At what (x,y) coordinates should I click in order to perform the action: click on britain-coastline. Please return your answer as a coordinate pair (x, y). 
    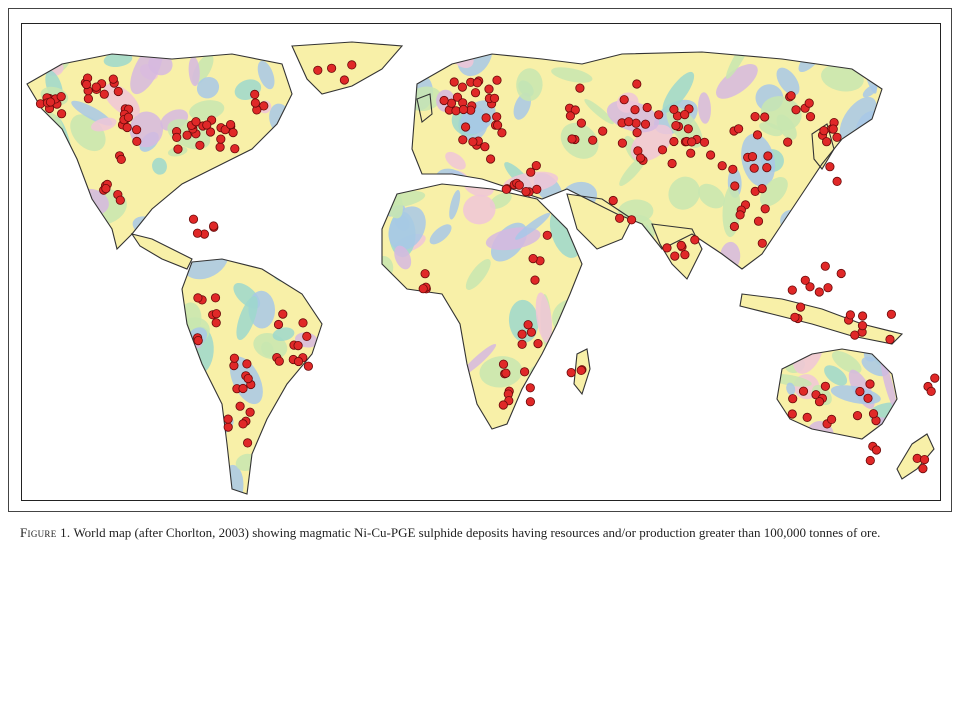
    Looking at the image, I should click on (424, 108).